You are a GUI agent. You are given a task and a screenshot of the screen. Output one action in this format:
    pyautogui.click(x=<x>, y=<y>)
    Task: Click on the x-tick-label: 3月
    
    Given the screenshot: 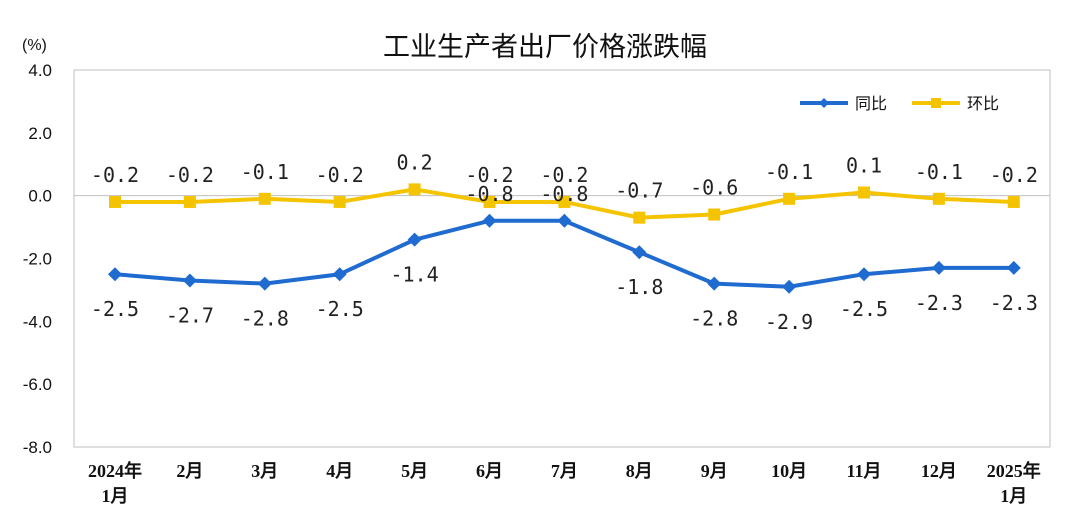 What is the action you would take?
    pyautogui.click(x=264, y=471)
    